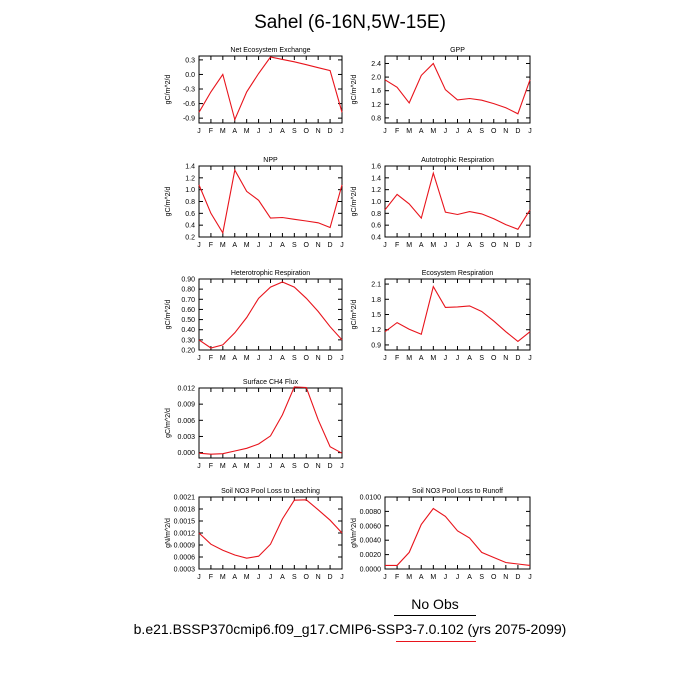 The image size is (700, 700). Describe the element at coordinates (354, 533) in the screenshot. I see `y-axis-label: gN/m^2/d` at that location.